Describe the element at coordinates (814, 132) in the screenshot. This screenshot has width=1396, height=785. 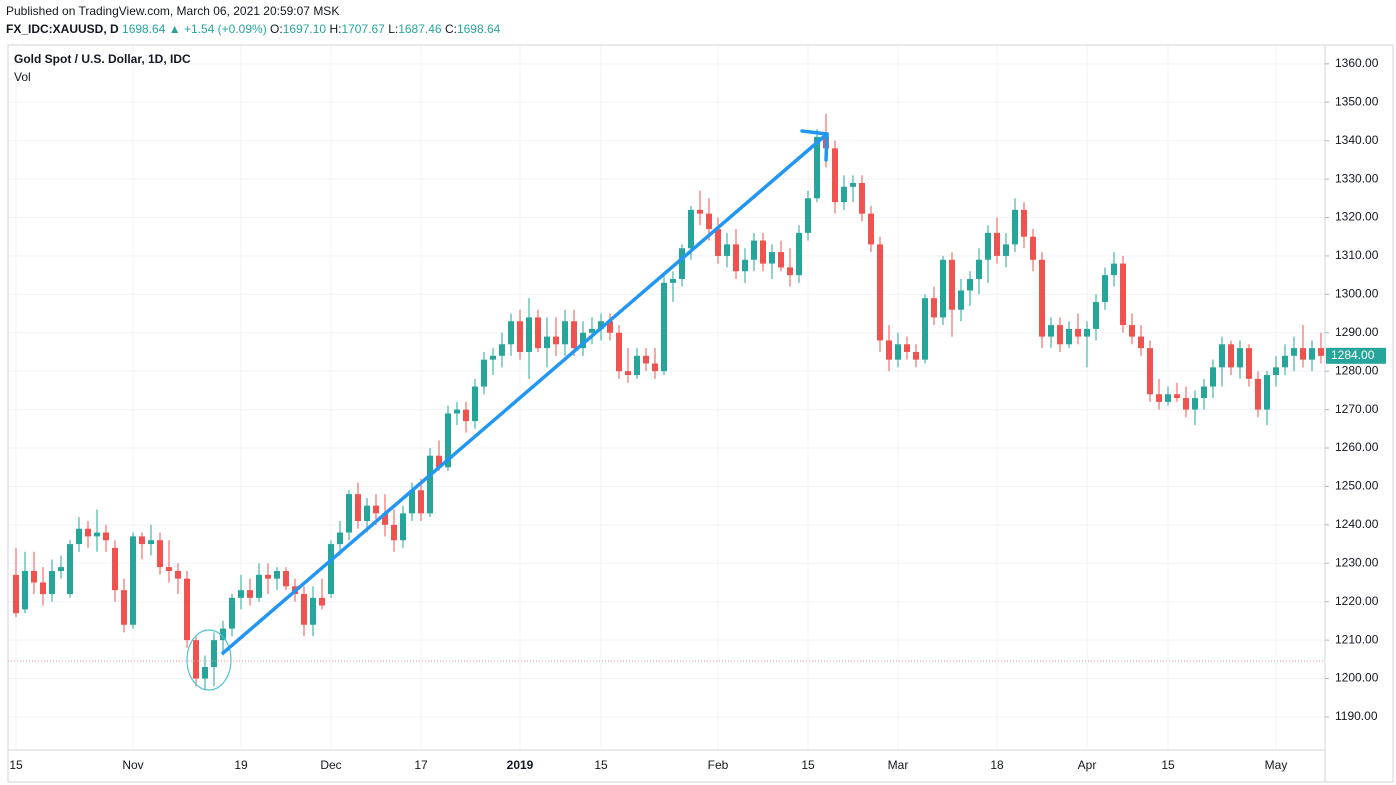
I see `arrow-head` at that location.